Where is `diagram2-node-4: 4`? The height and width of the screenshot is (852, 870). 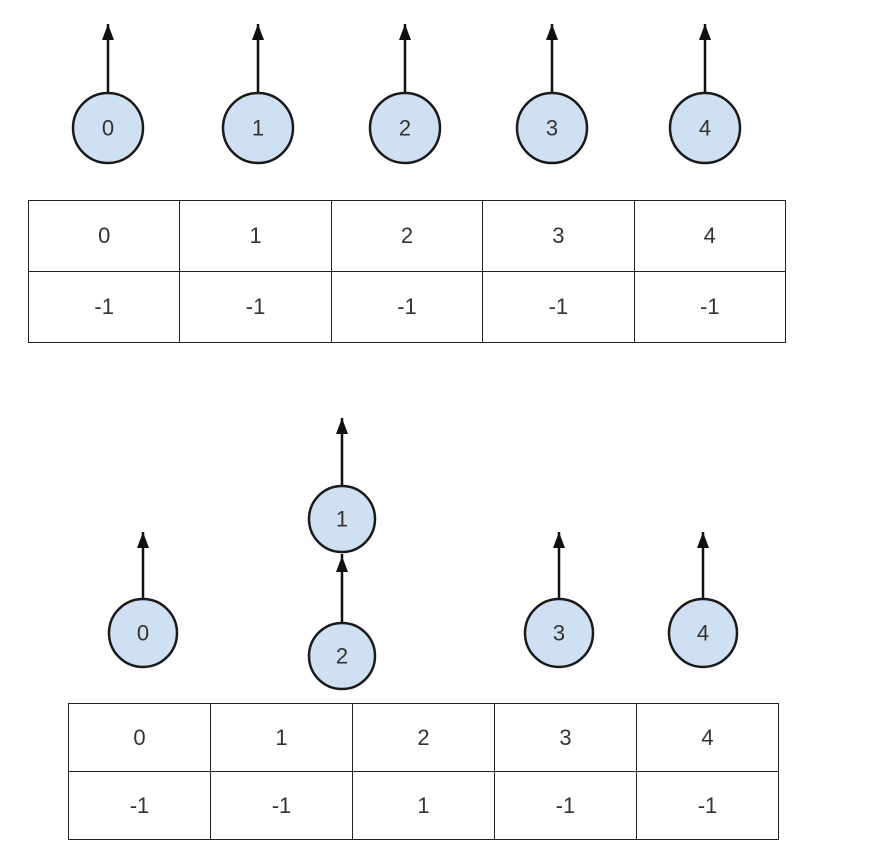
diagram2-node-4: 4 is located at coordinates (703, 600).